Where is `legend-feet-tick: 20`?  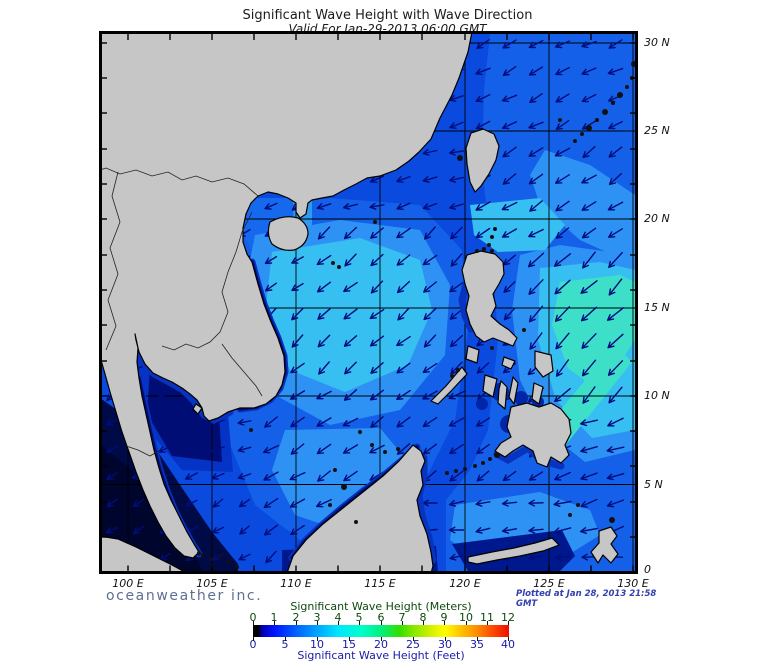
legend-feet-tick: 20 is located at coordinates (381, 644).